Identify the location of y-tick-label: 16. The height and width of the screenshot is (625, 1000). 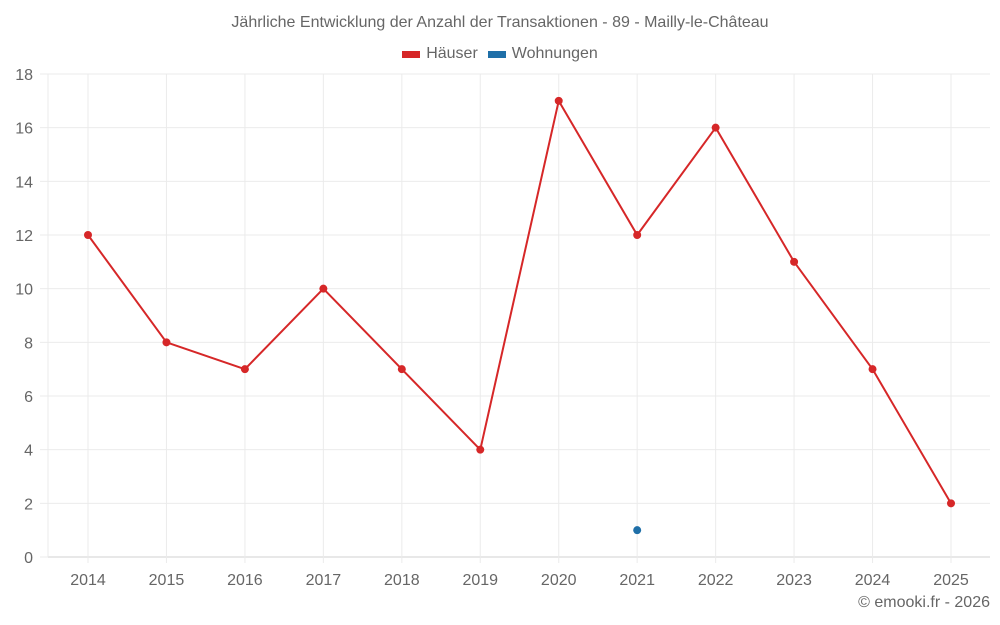
(24, 129).